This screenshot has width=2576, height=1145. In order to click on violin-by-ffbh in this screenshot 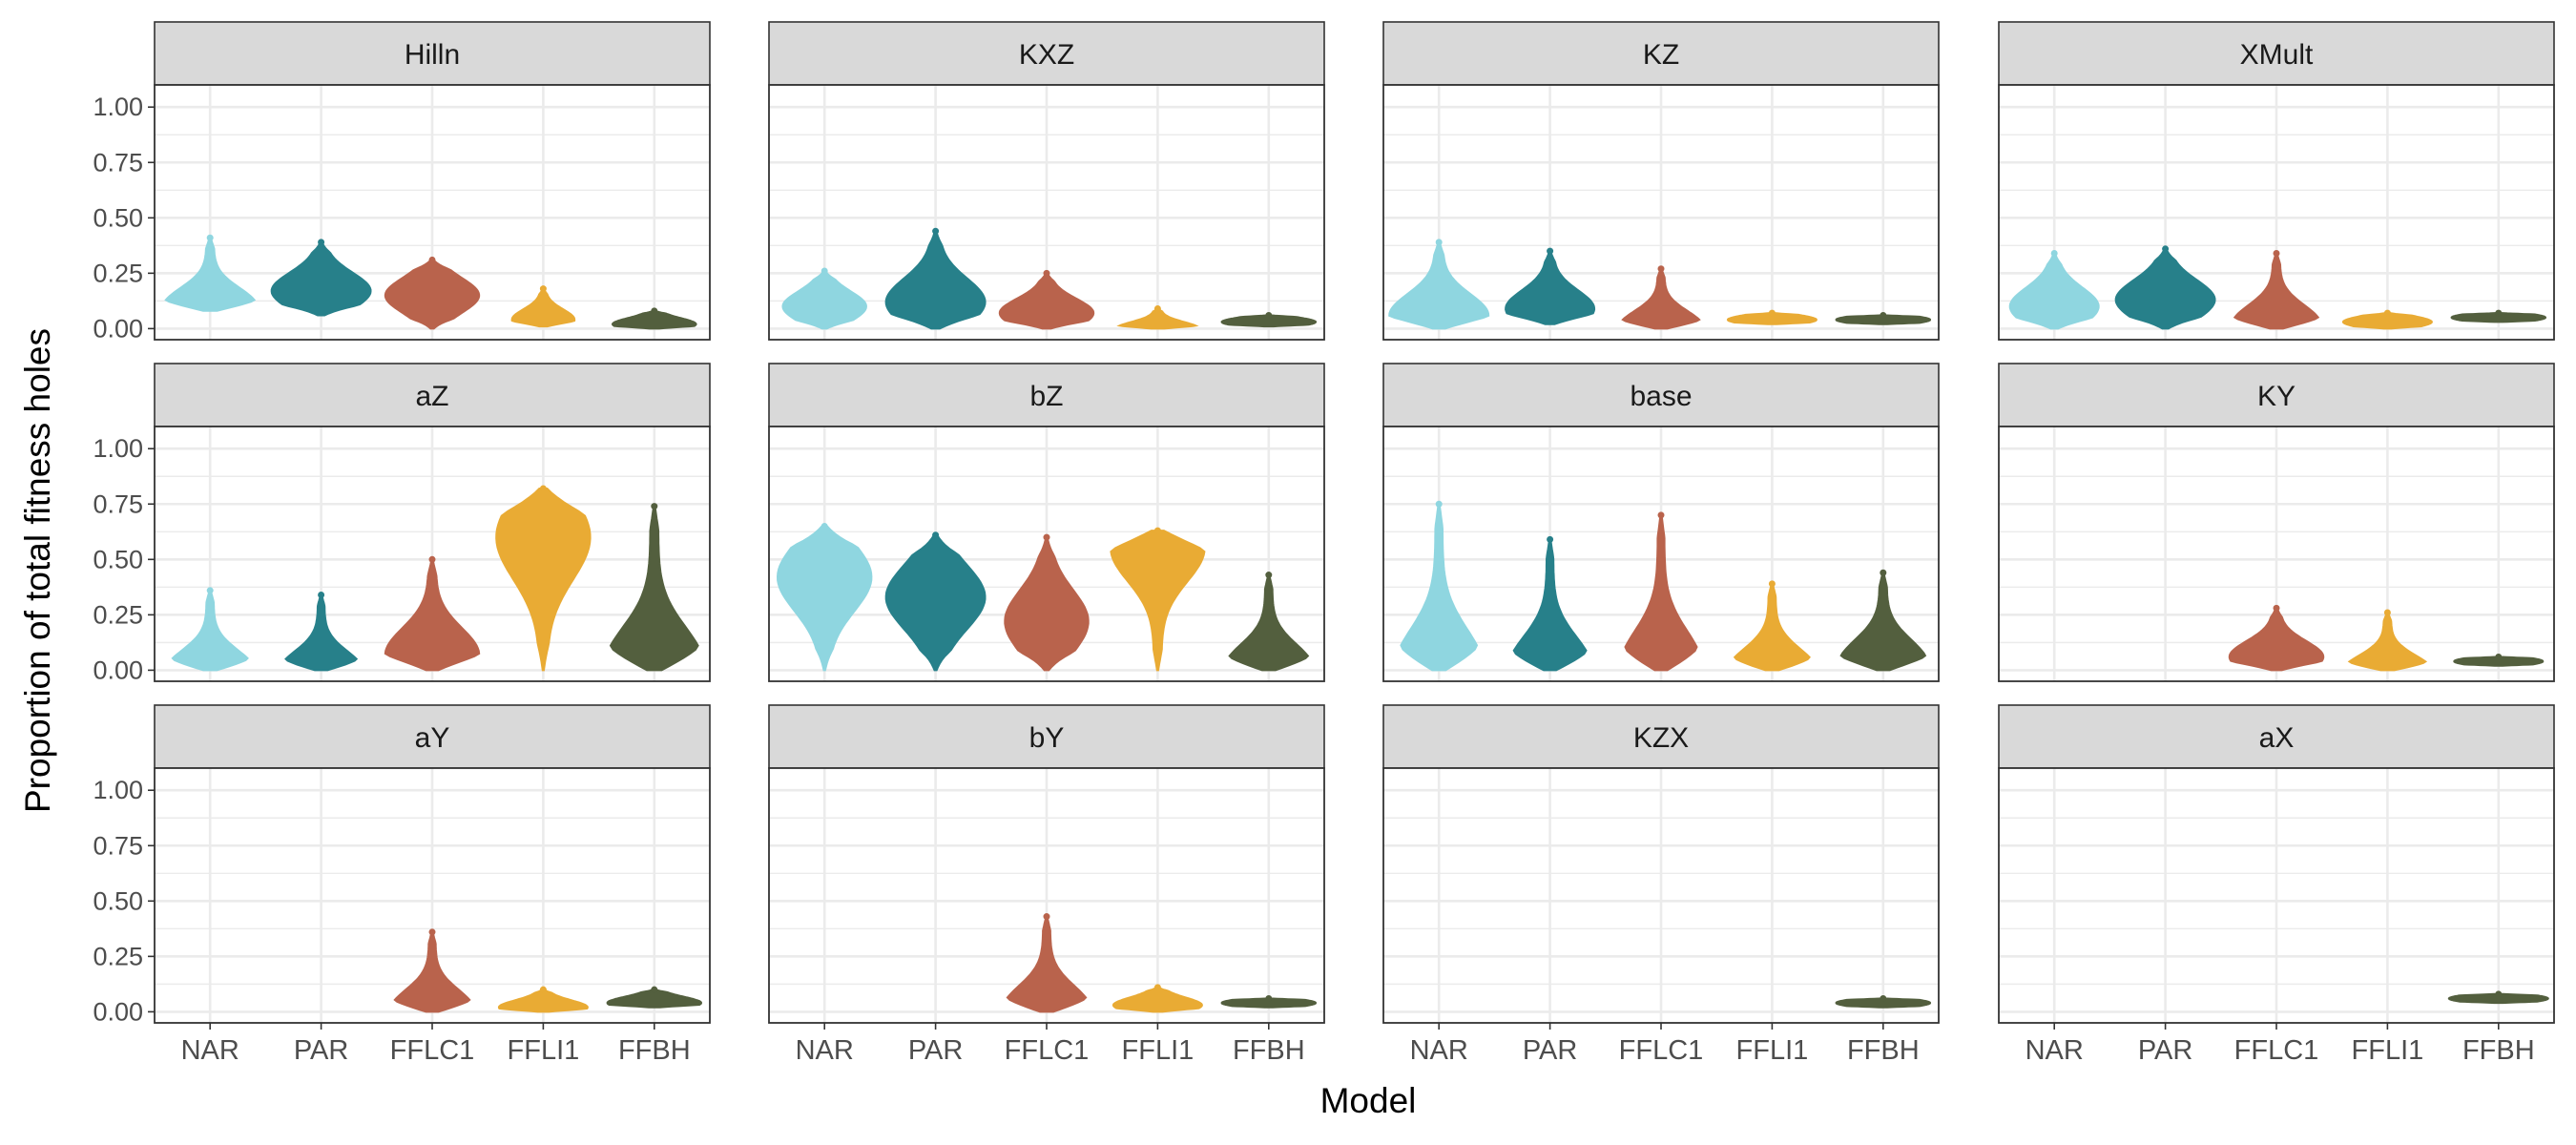, I will do `click(1268, 1003)`.